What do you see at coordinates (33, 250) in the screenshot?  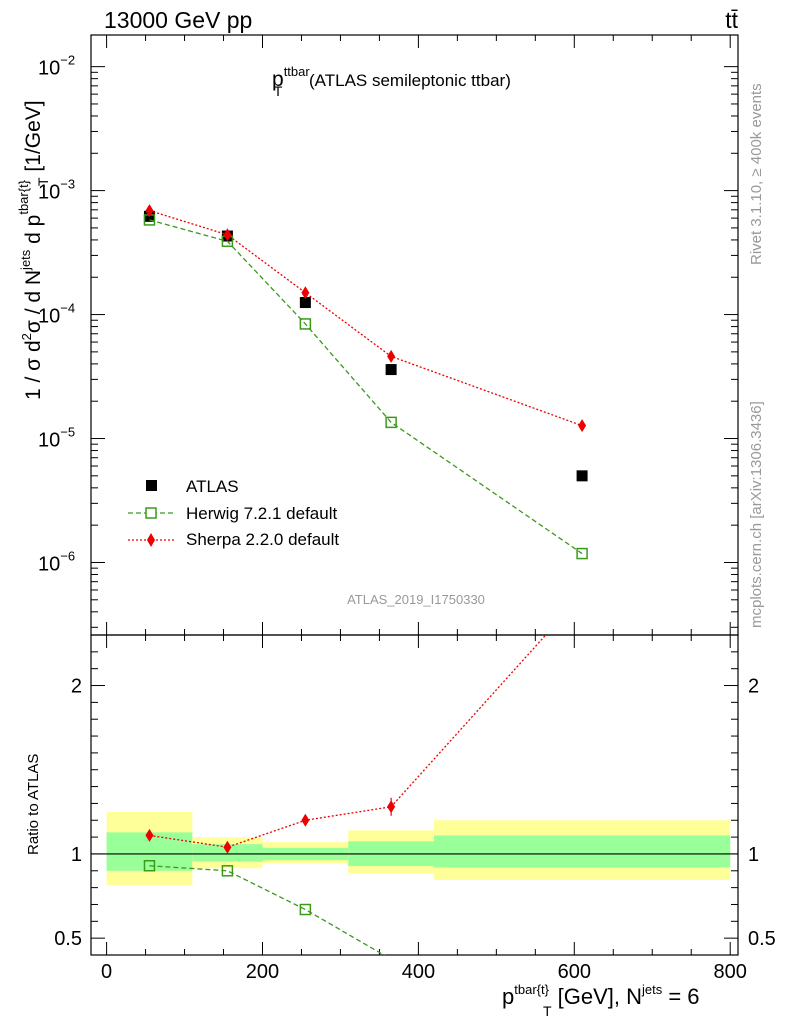 I see `y-axis-label: 1 / σ d2σ / d Njets d ptbar{t} T [1/GeV]` at bounding box center [33, 250].